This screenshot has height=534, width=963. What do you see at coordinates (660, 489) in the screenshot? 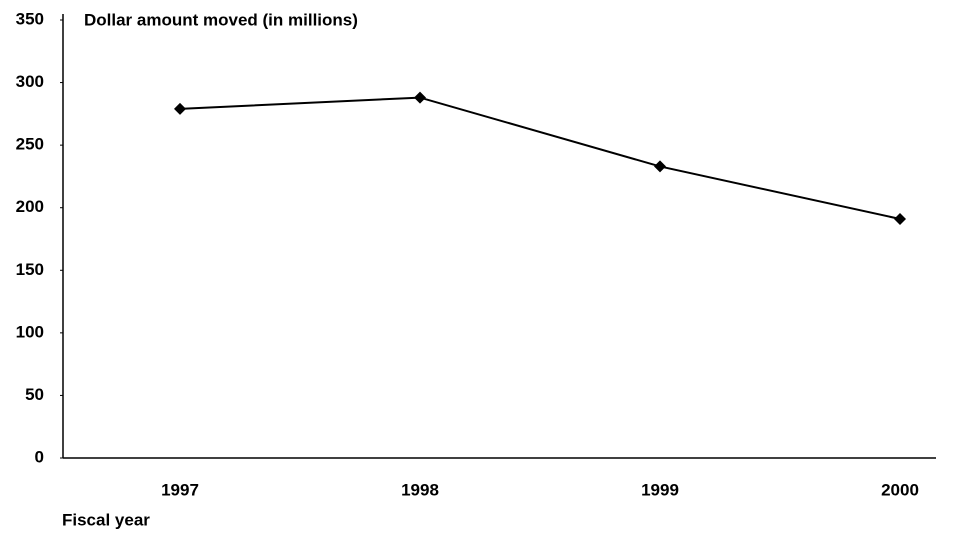
I see `x-tick-label: 1999` at bounding box center [660, 489].